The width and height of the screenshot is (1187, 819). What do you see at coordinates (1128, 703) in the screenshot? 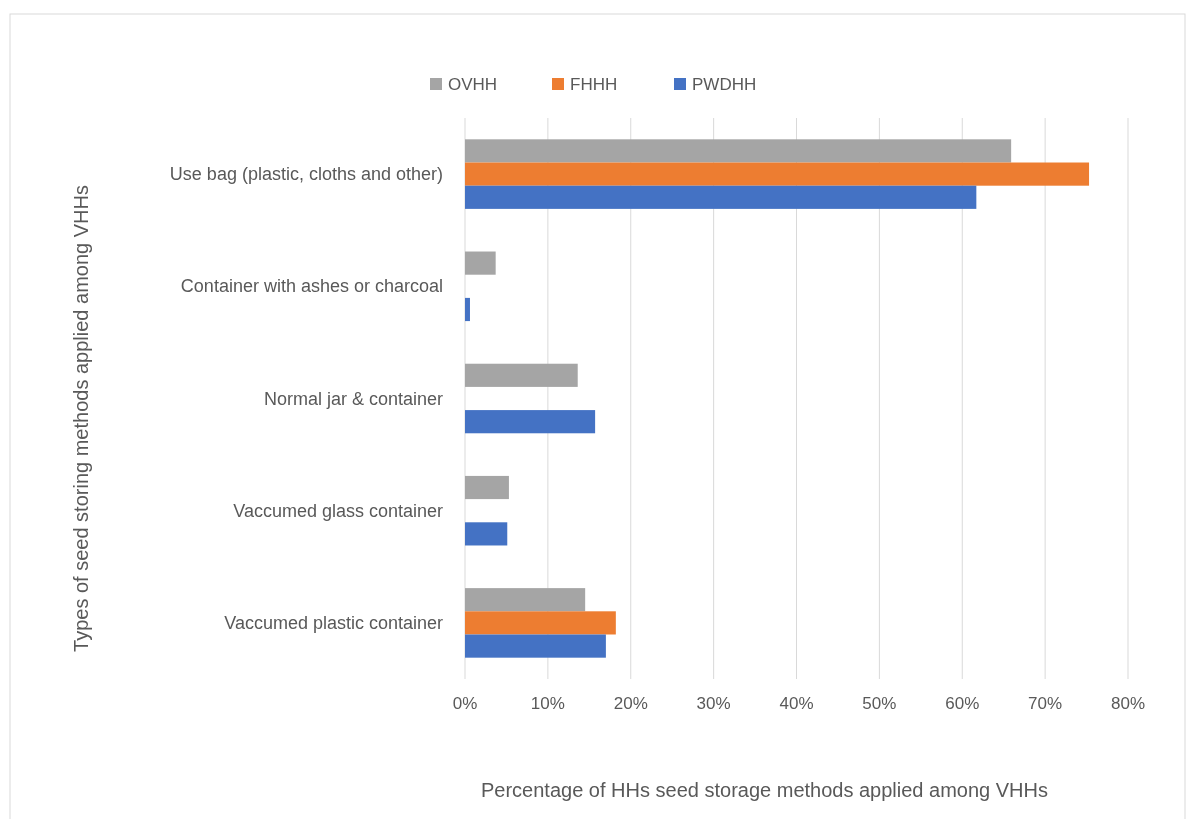
I see `x-tick-label: 80%` at bounding box center [1128, 703].